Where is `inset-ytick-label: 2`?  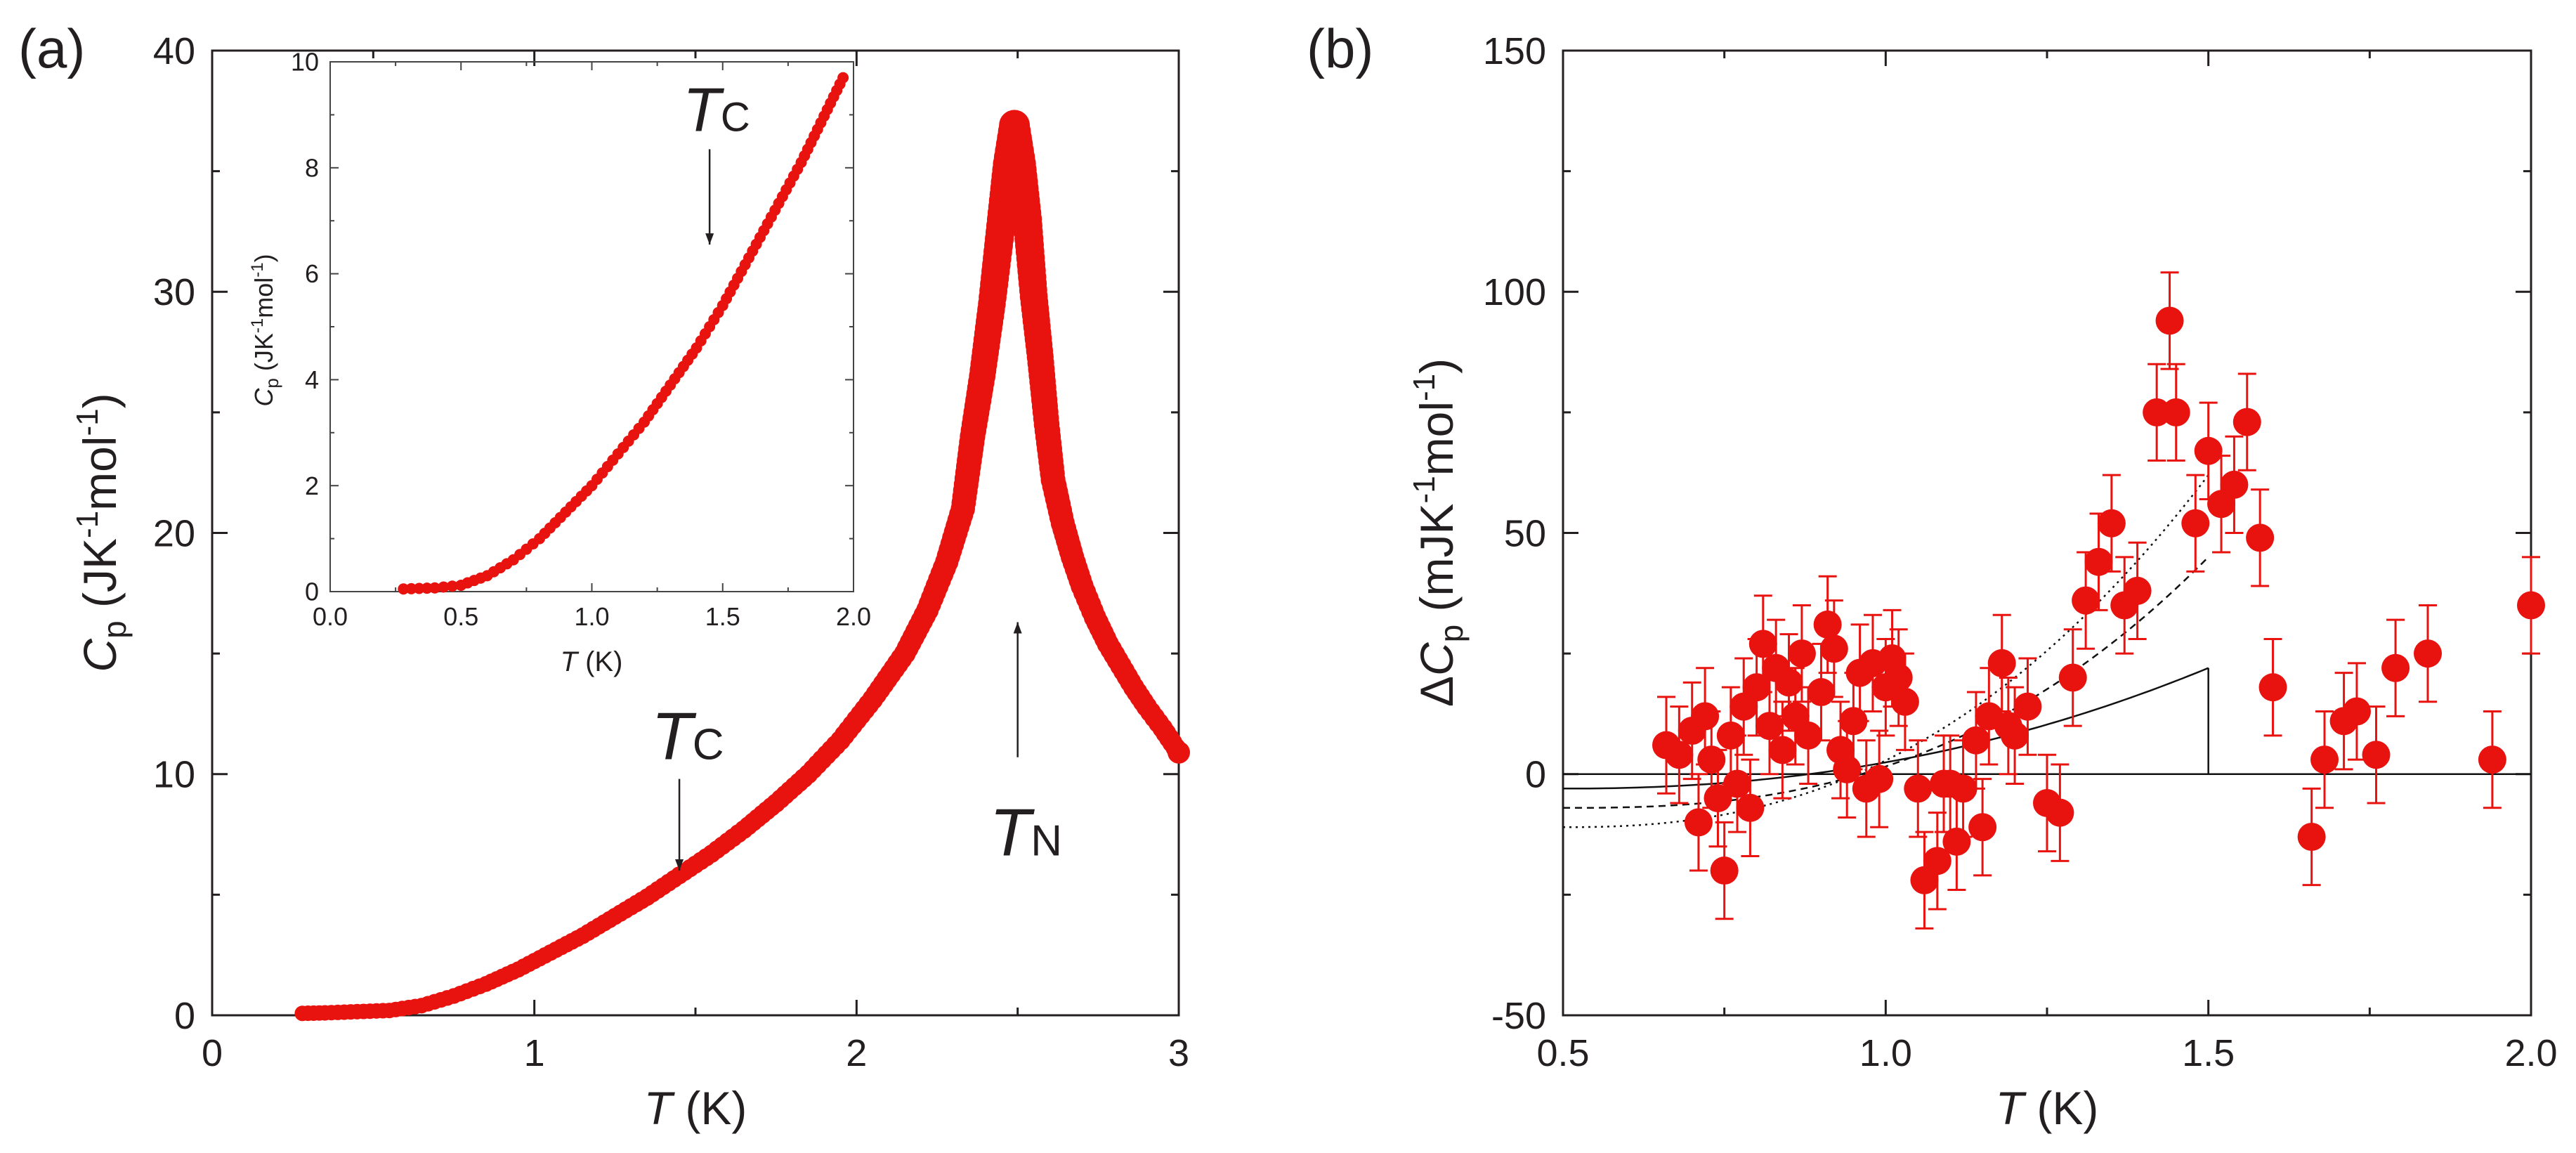 inset-ytick-label: 2 is located at coordinates (312, 485).